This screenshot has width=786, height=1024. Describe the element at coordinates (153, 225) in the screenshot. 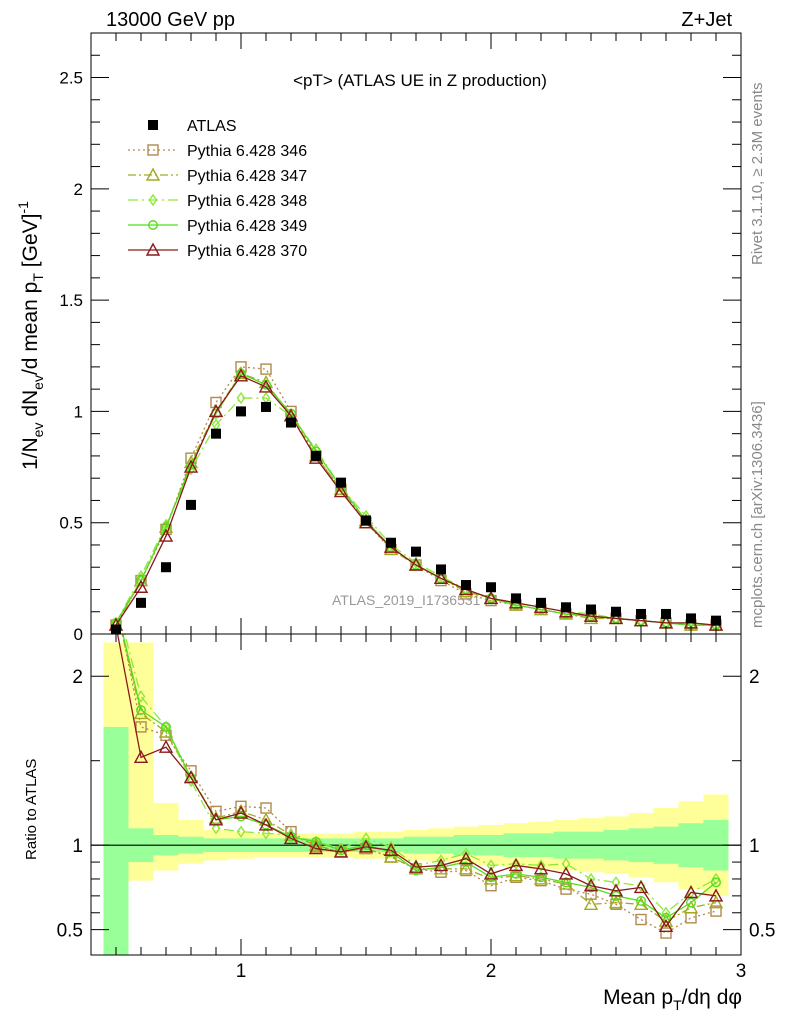

I see `legend-marker-p349` at that location.